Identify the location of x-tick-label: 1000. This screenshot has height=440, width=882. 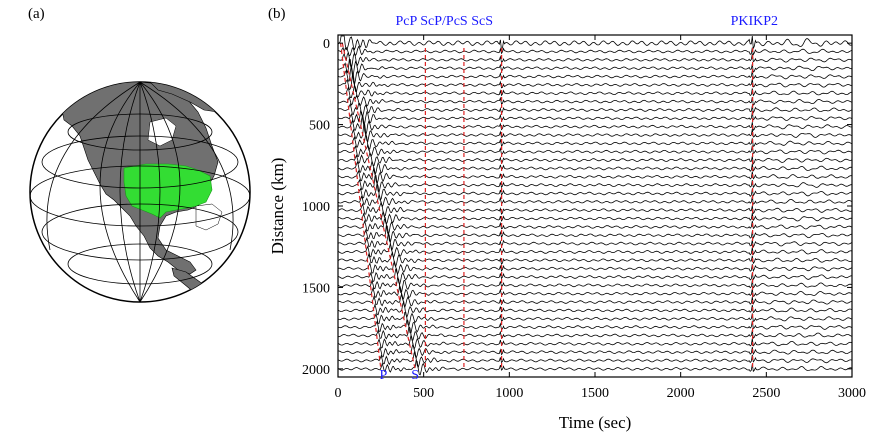
(509, 393).